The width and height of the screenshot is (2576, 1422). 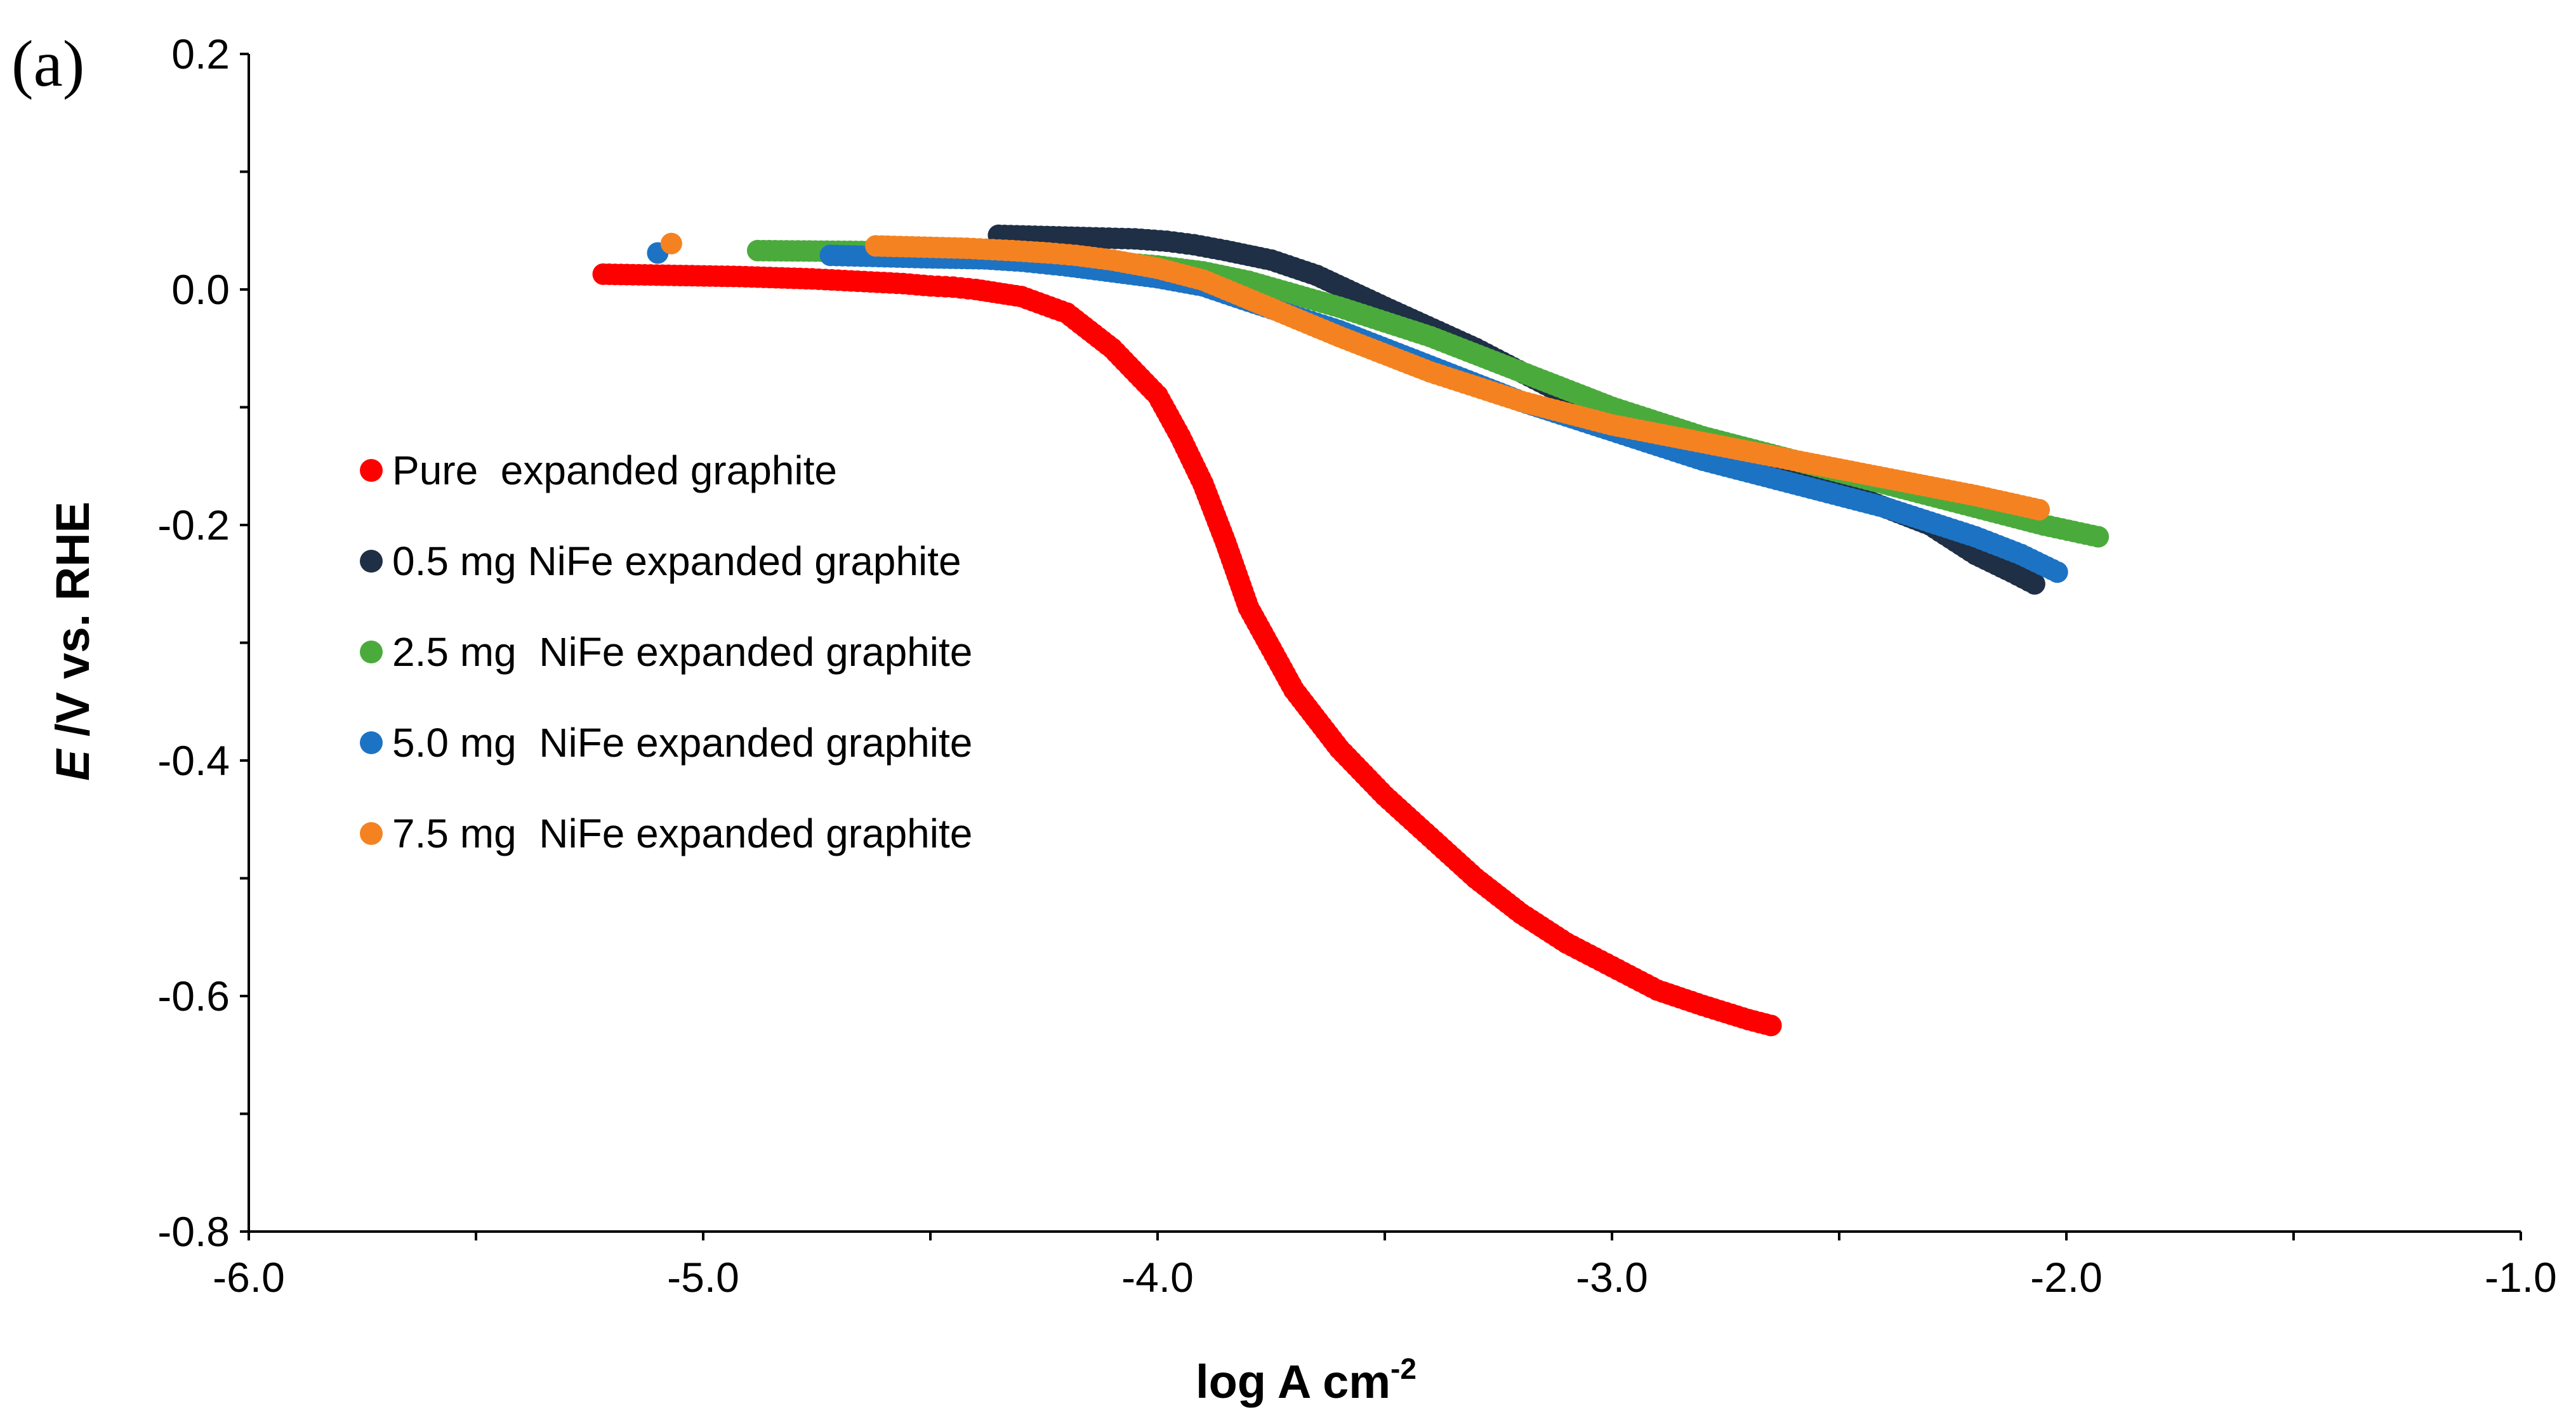 What do you see at coordinates (1385, 1266) in the screenshot?
I see `x-ticks: -6.0 -5.0 -4.0 -3.0 -2.0 -1.0` at bounding box center [1385, 1266].